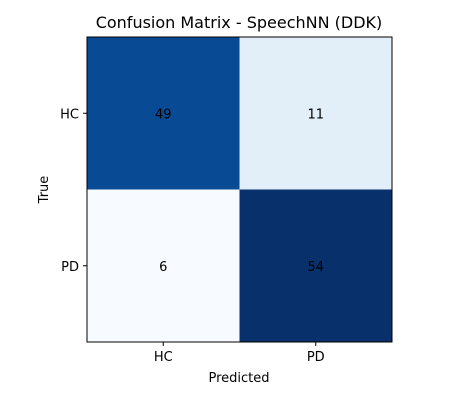  What do you see at coordinates (238, 378) in the screenshot?
I see `x-axis-label: Predicted` at bounding box center [238, 378].